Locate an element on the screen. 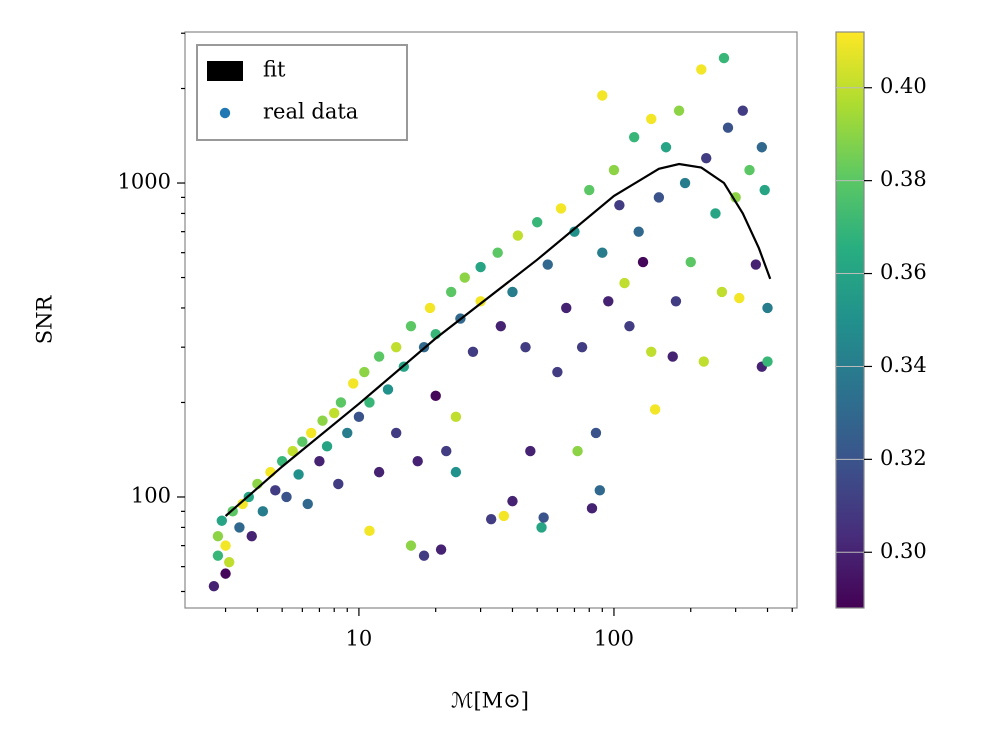 This screenshot has width=990, height=750. y-tick-label: 1000 is located at coordinates (144, 182).